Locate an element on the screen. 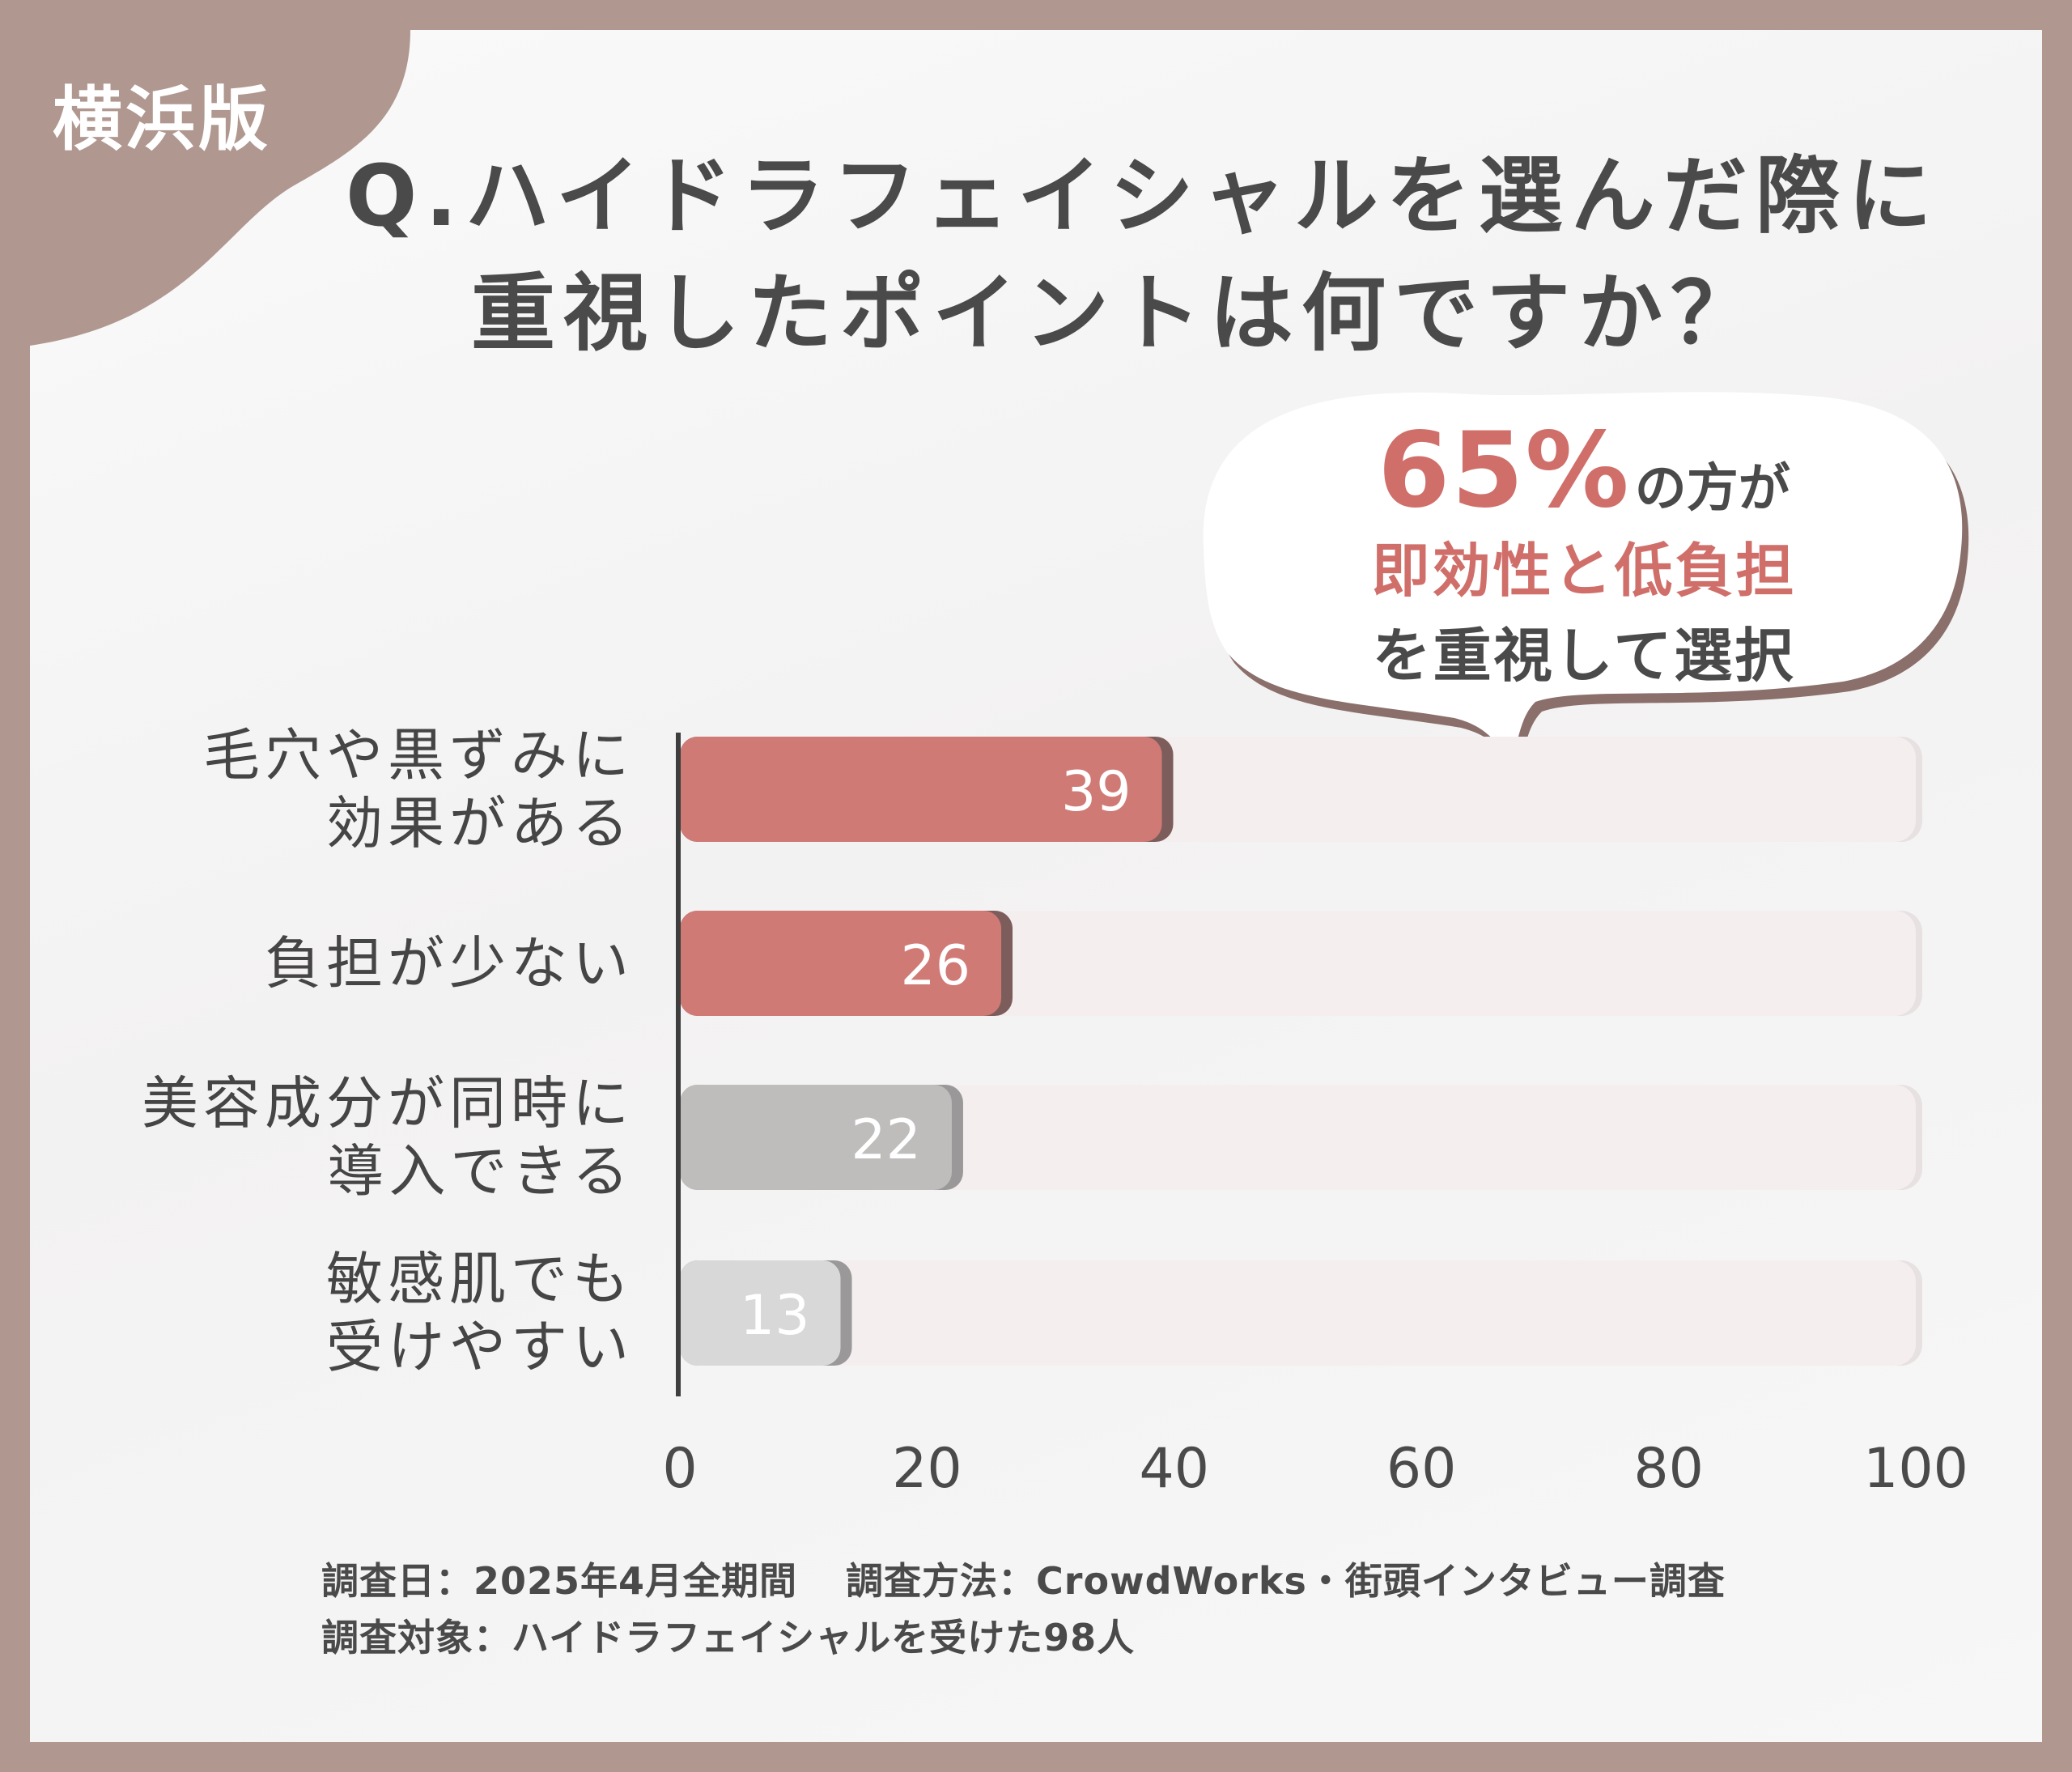  x-tick-label: 40 is located at coordinates (1174, 1469).